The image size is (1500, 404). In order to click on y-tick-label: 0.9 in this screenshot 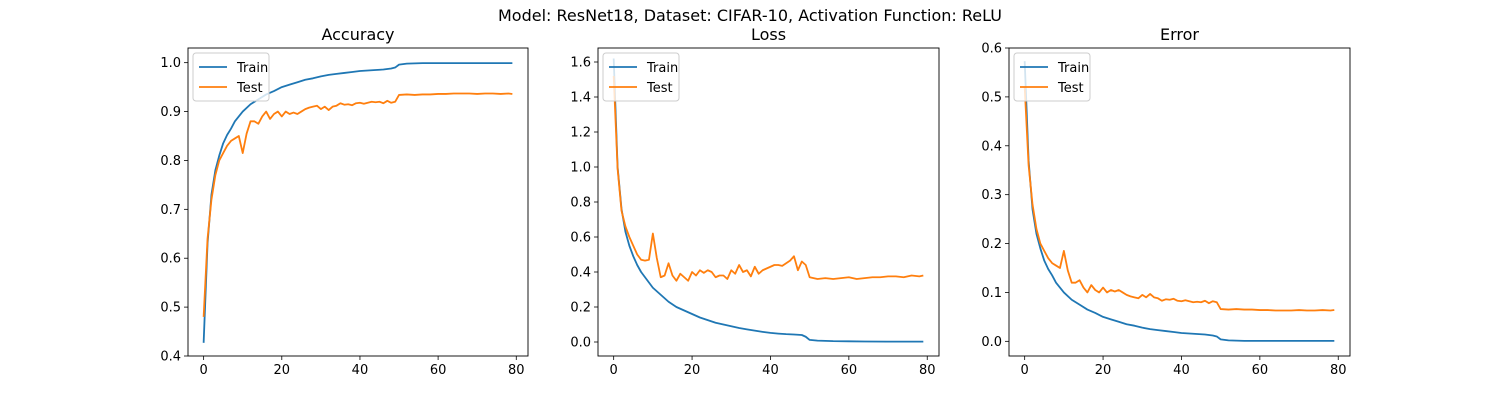, I will do `click(170, 112)`.